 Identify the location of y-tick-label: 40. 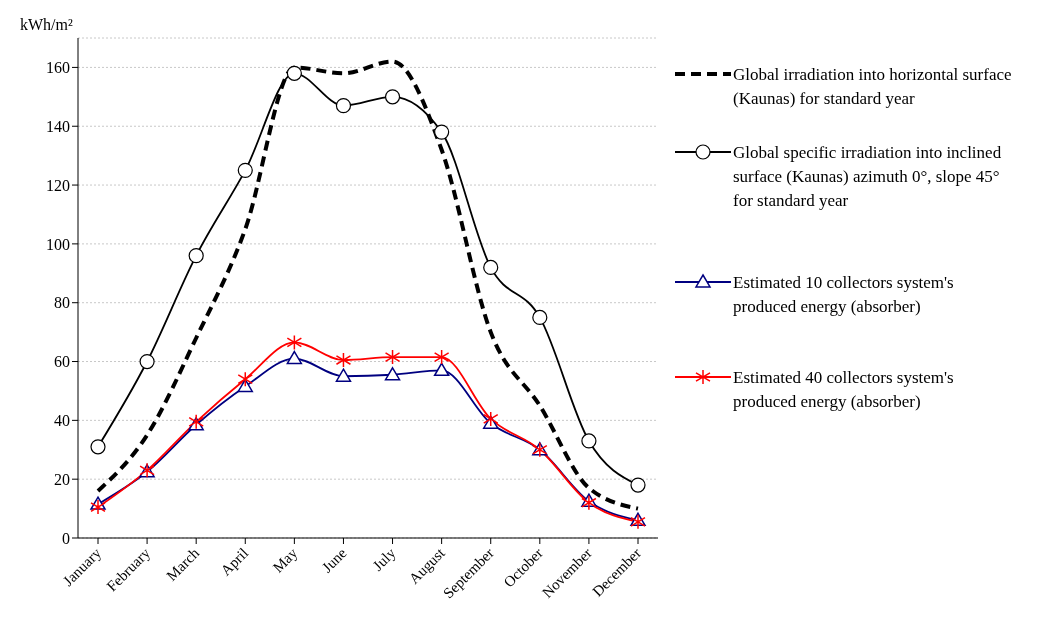
(62, 421).